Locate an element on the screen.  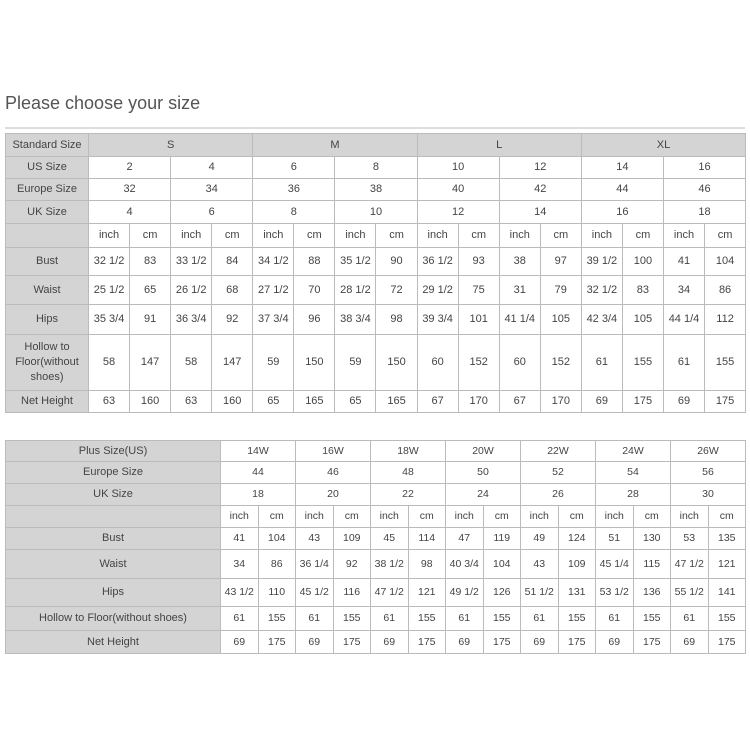
table-cell: 46 is located at coordinates (333, 472).